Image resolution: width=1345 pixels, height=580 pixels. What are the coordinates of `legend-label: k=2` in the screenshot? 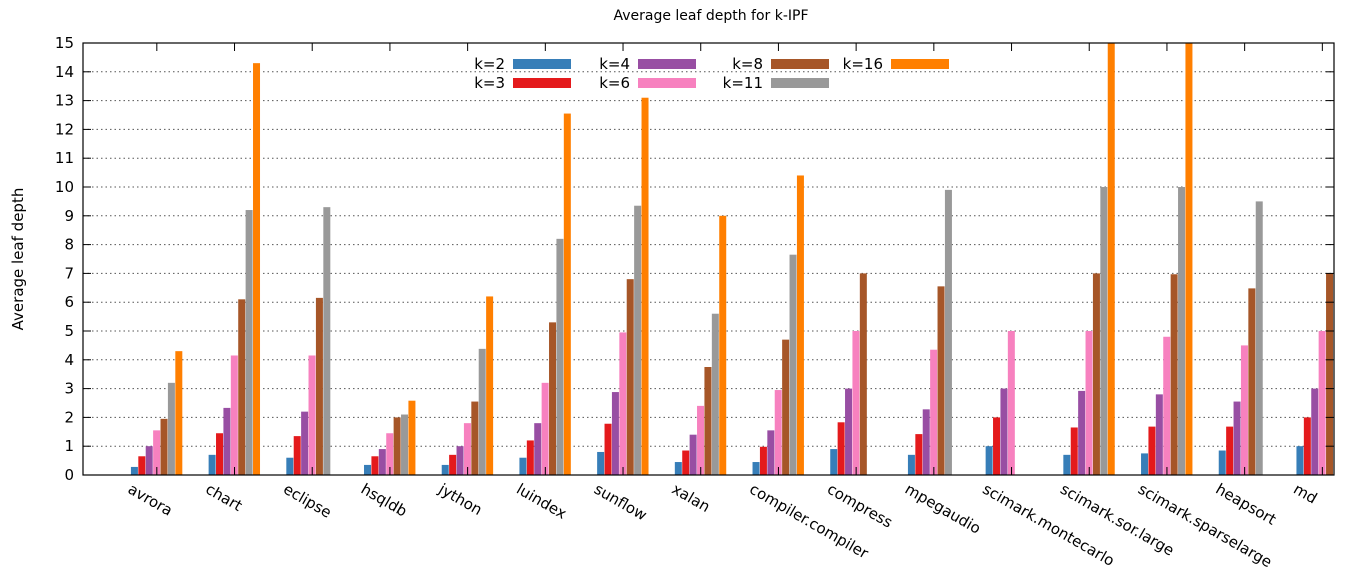 It's located at (489, 64).